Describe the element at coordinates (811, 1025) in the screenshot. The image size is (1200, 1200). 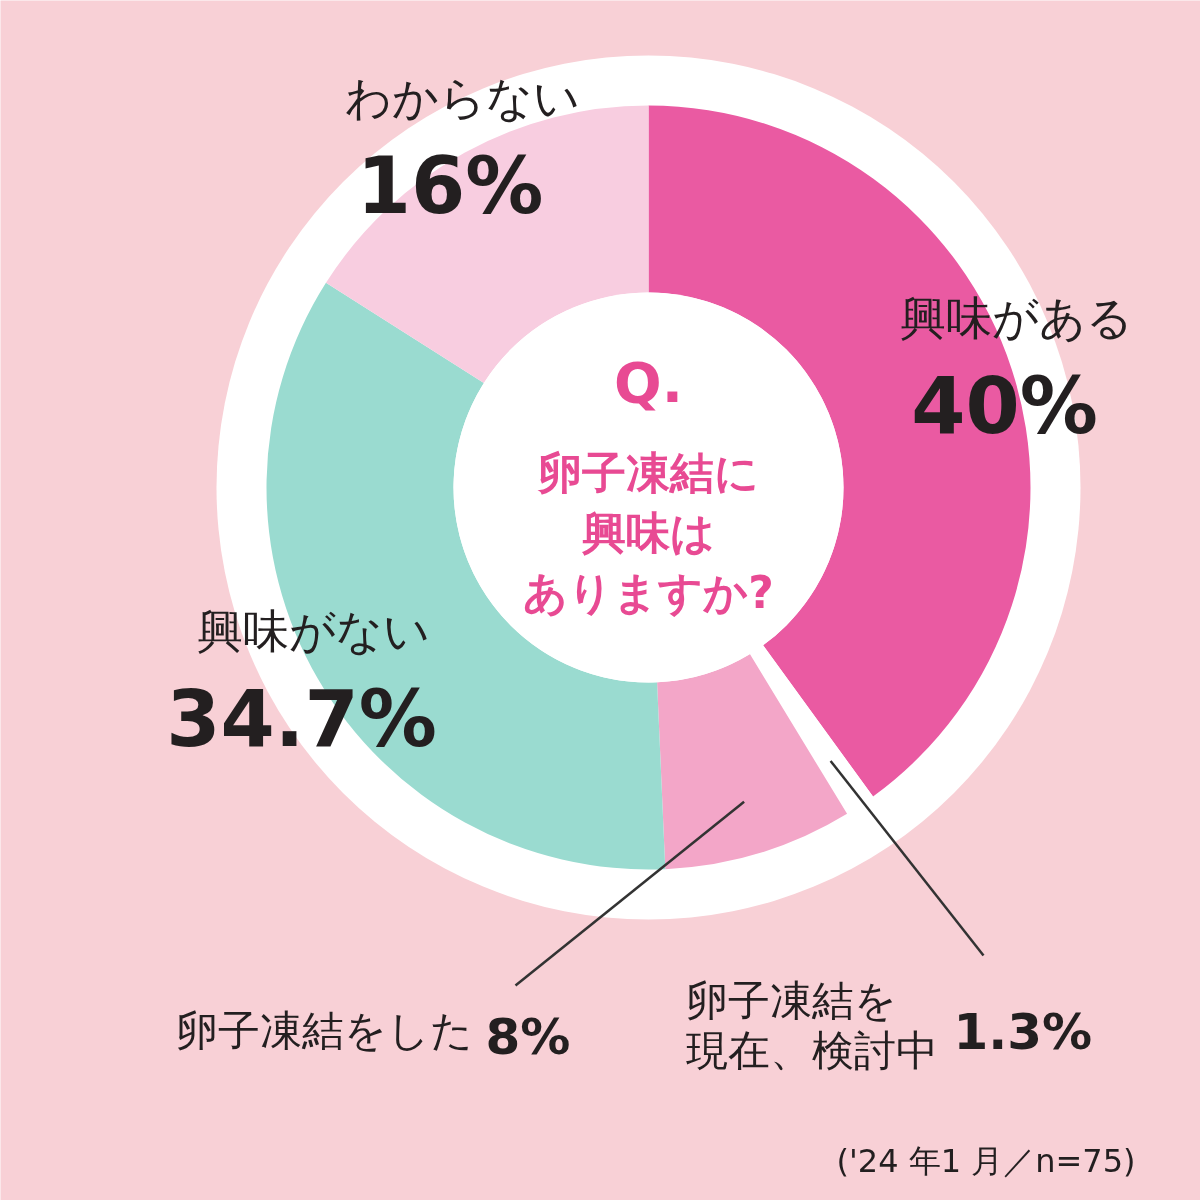
I see `slice-label: 卵子凍結を現在、検討中` at that location.